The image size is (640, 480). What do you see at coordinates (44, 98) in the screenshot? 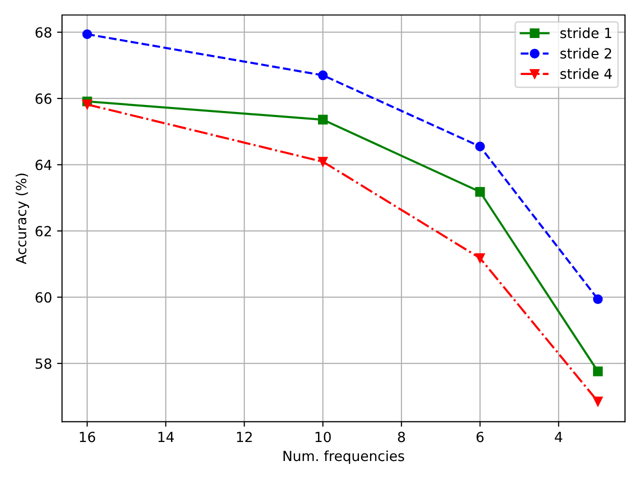
I see `y-tick-label: 66` at bounding box center [44, 98].